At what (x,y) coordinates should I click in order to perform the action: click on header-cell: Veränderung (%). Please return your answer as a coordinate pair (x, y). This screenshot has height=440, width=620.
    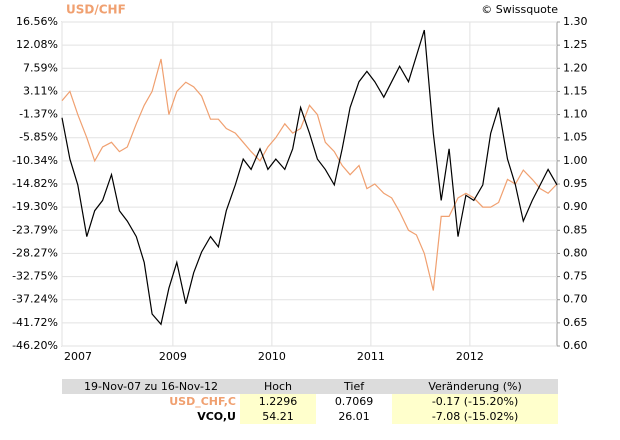
    Looking at the image, I should click on (475, 386).